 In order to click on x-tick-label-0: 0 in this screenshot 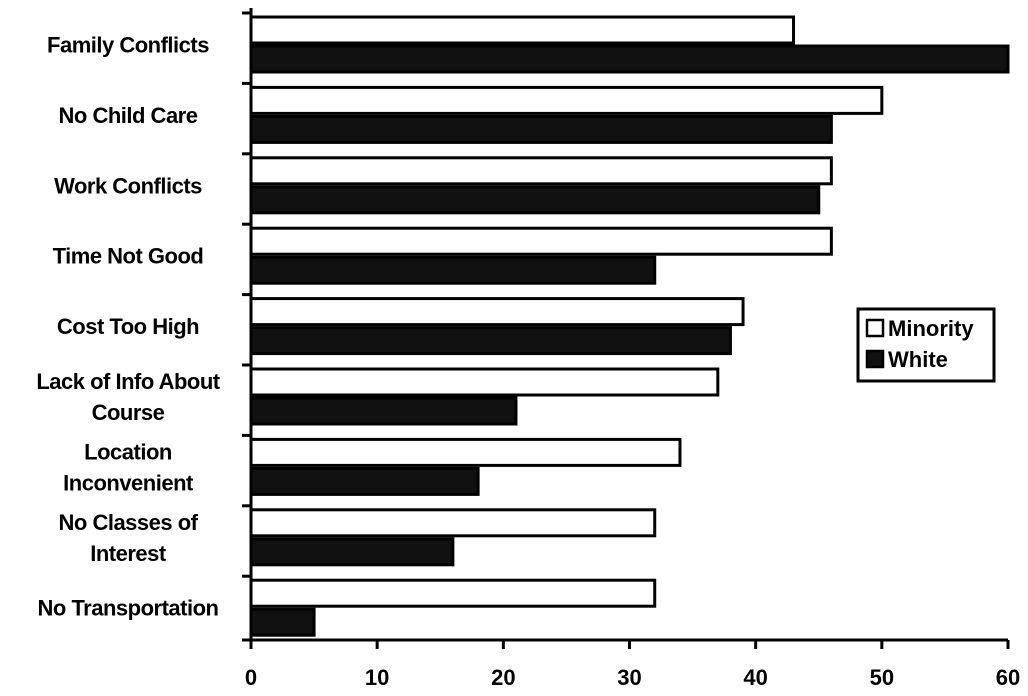, I will do `click(251, 677)`.